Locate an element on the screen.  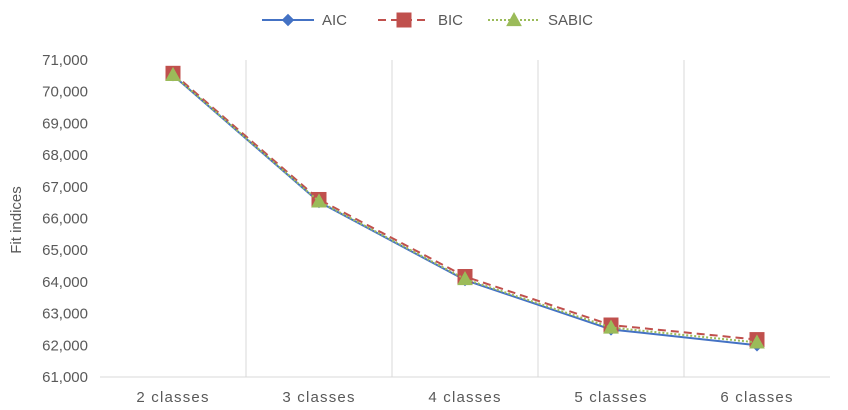
legend-marker-aic is located at coordinates (288, 20).